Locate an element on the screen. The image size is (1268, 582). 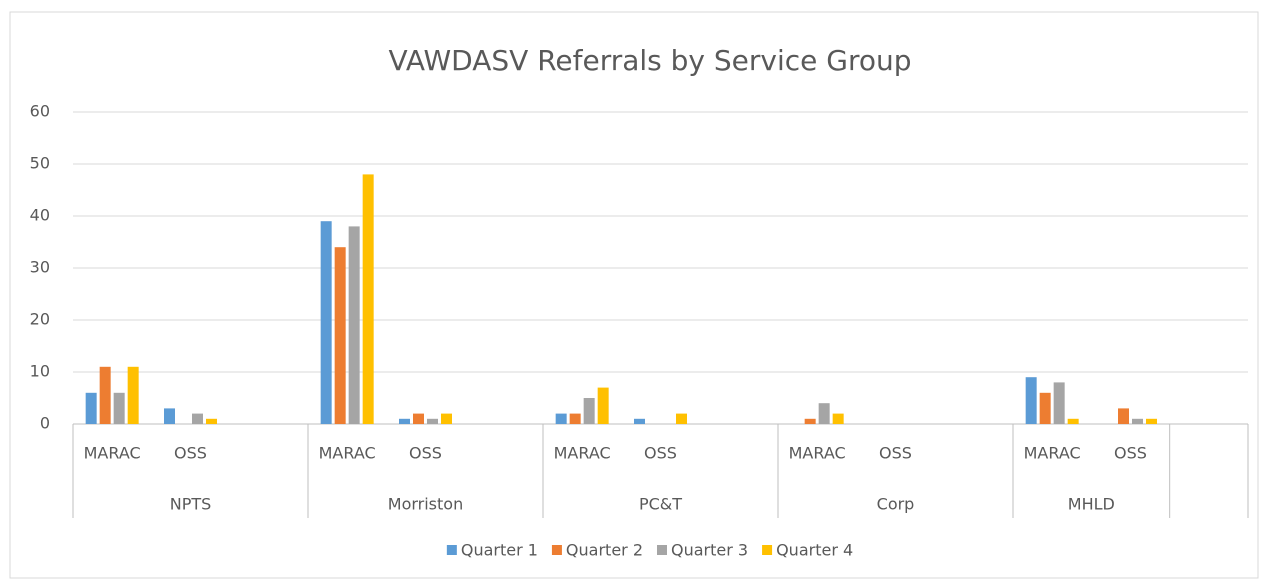
legend-label: Quarter 2 is located at coordinates (604, 550).